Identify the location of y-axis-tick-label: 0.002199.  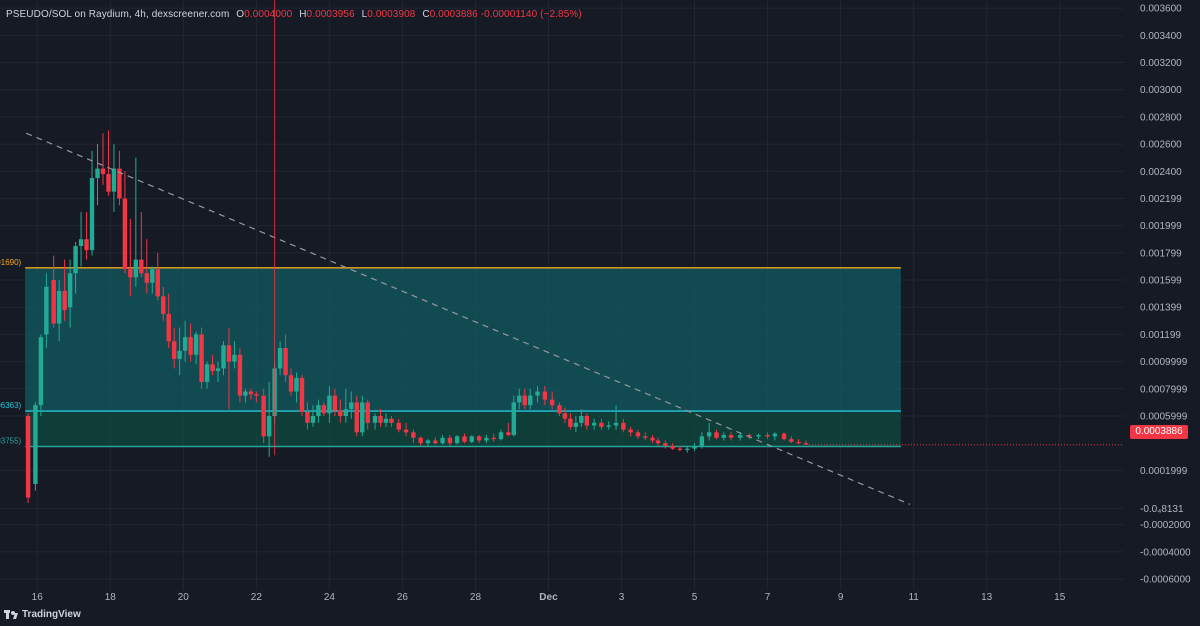
(1161, 199).